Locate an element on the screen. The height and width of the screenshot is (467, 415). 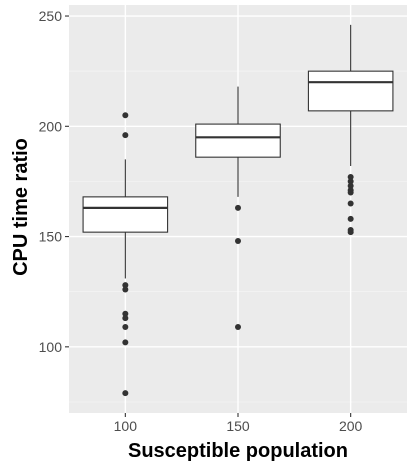
x-axis-title: Susceptible population is located at coordinates (238, 451).